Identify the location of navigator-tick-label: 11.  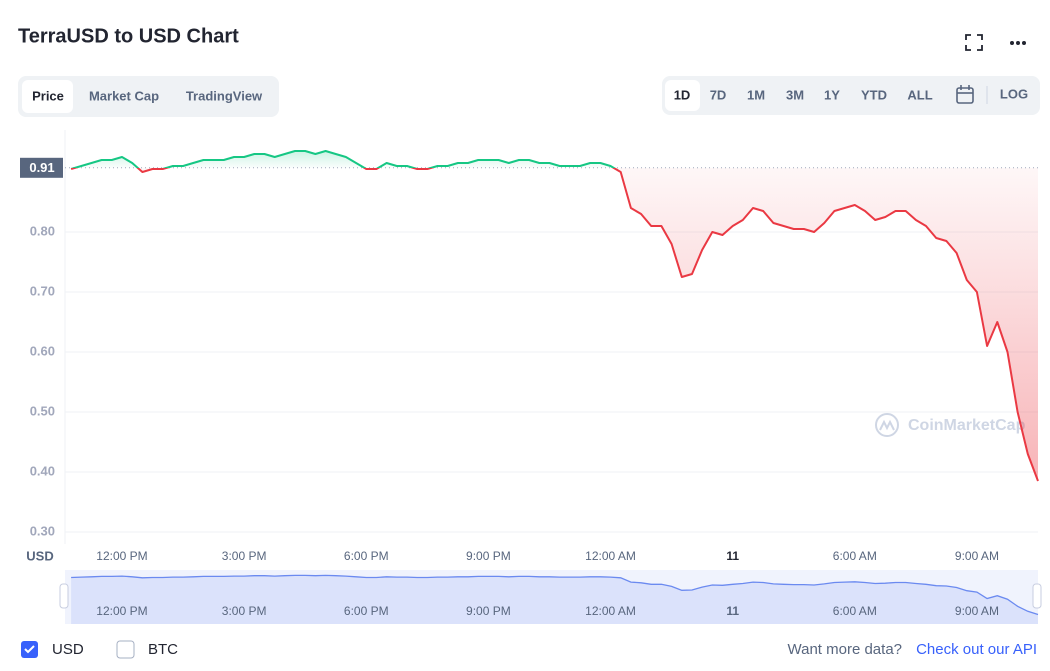
(732, 611).